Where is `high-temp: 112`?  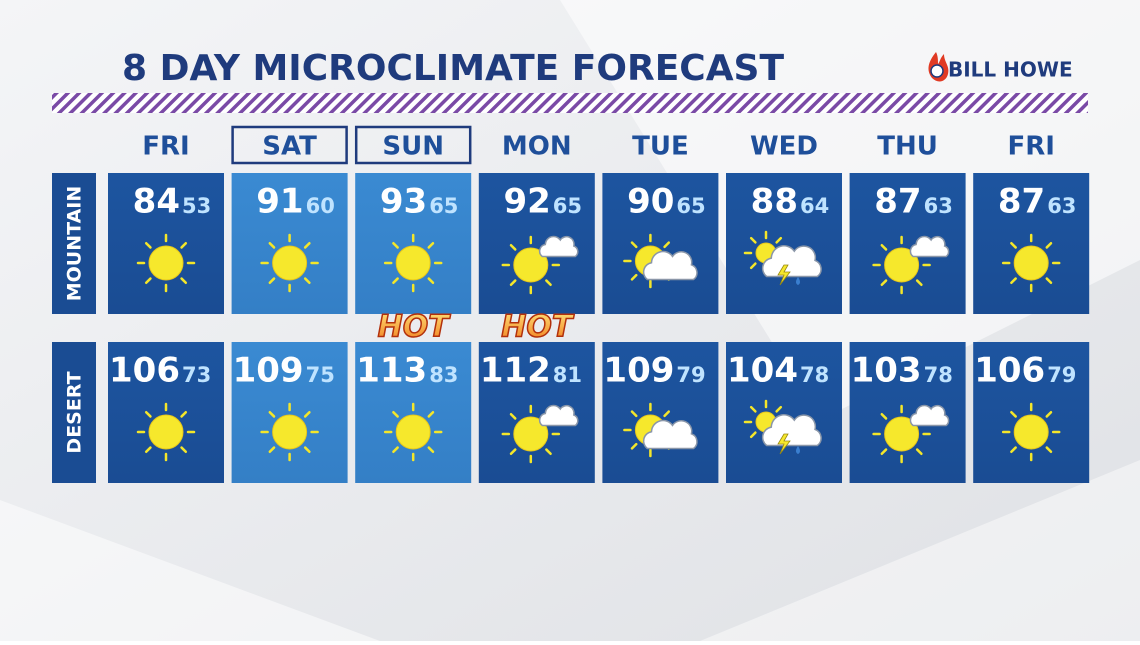
high-temp: 112 is located at coordinates (515, 371).